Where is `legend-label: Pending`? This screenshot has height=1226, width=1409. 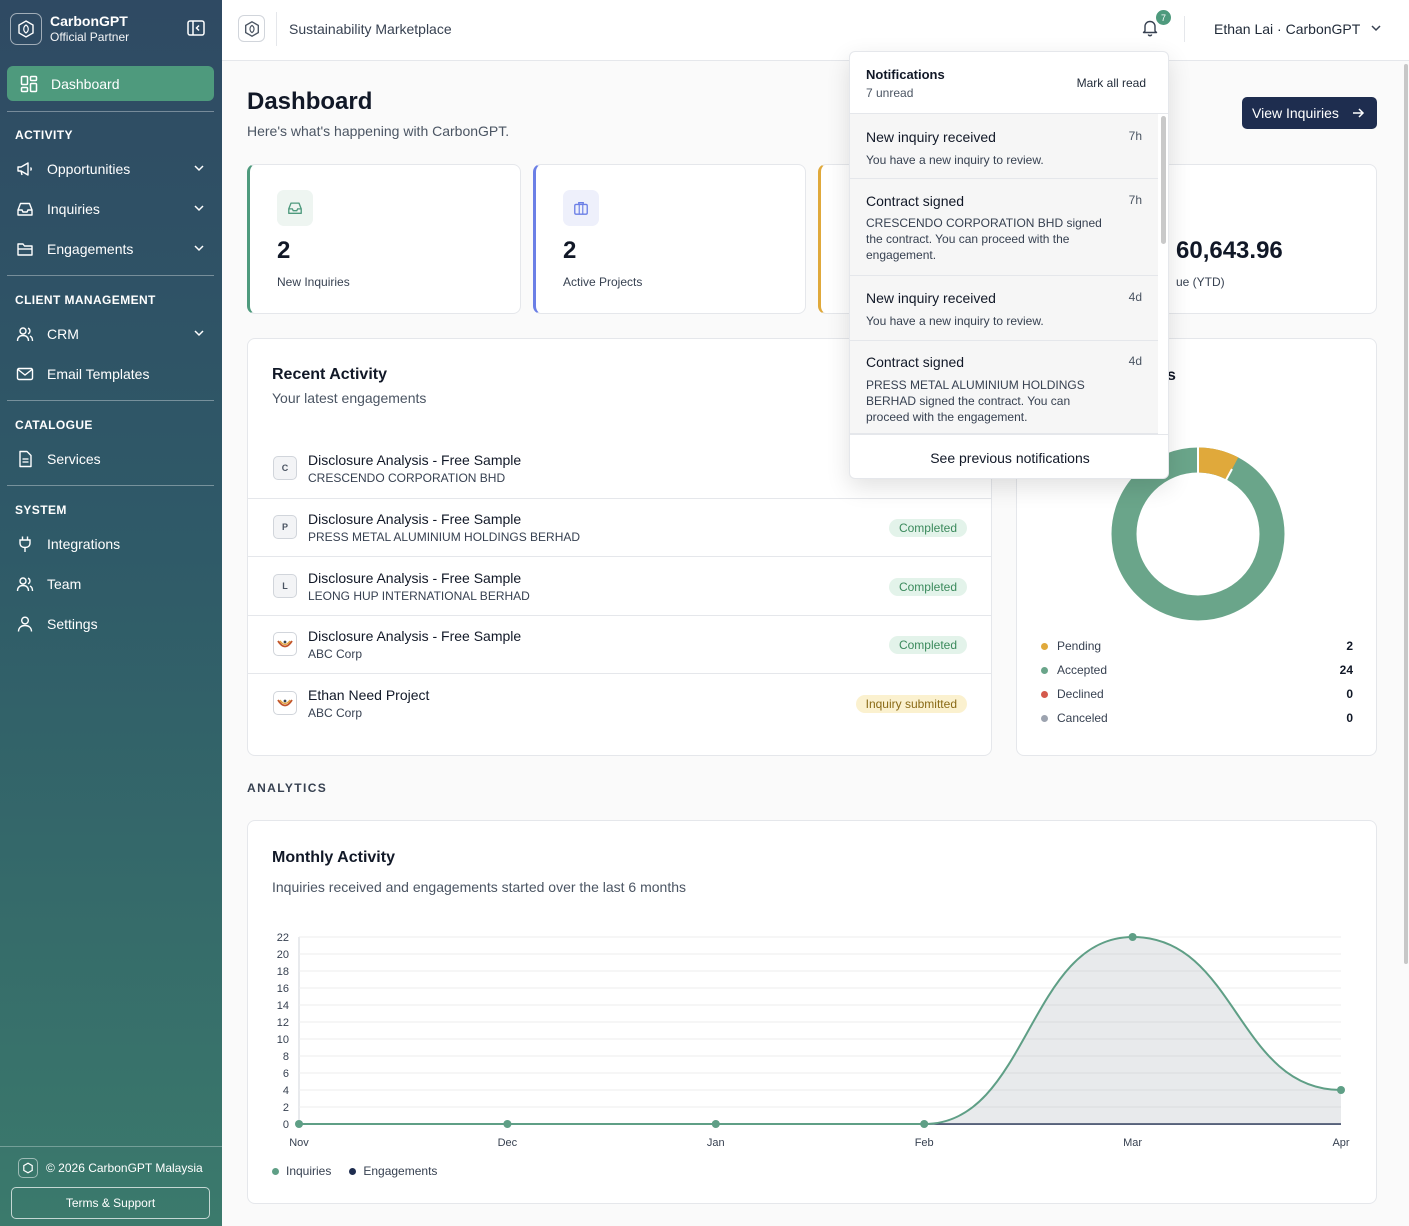 legend-label: Pending is located at coordinates (1079, 646).